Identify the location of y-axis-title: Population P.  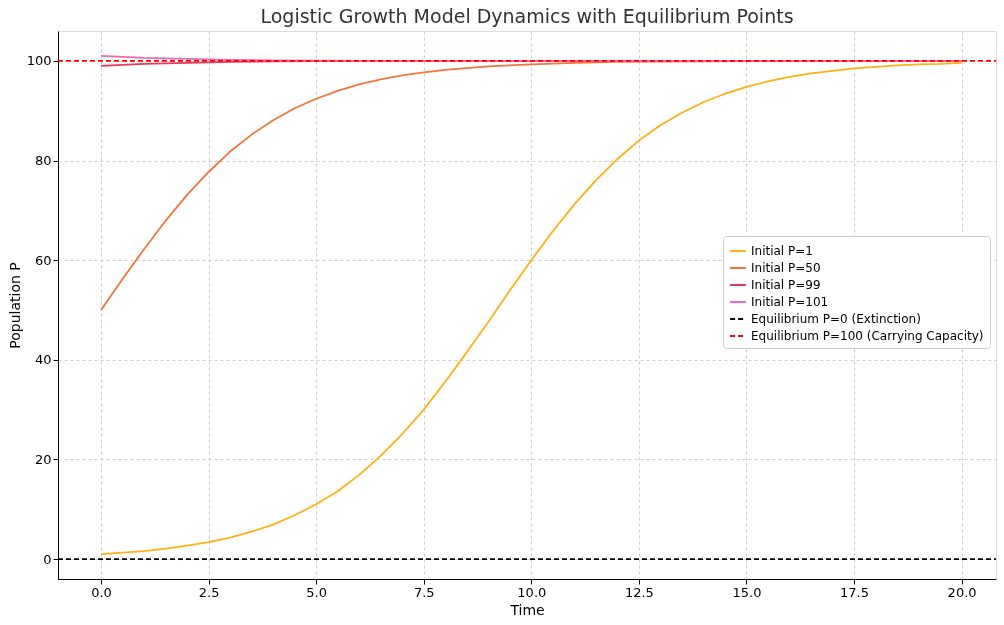
(14, 305).